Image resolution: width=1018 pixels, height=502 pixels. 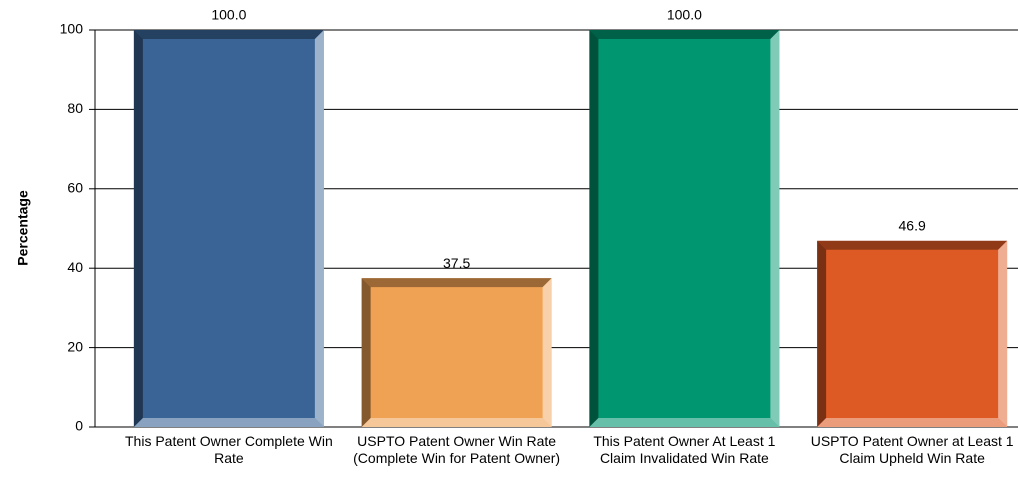 I want to click on y-tick-label: 100, so click(x=72, y=29).